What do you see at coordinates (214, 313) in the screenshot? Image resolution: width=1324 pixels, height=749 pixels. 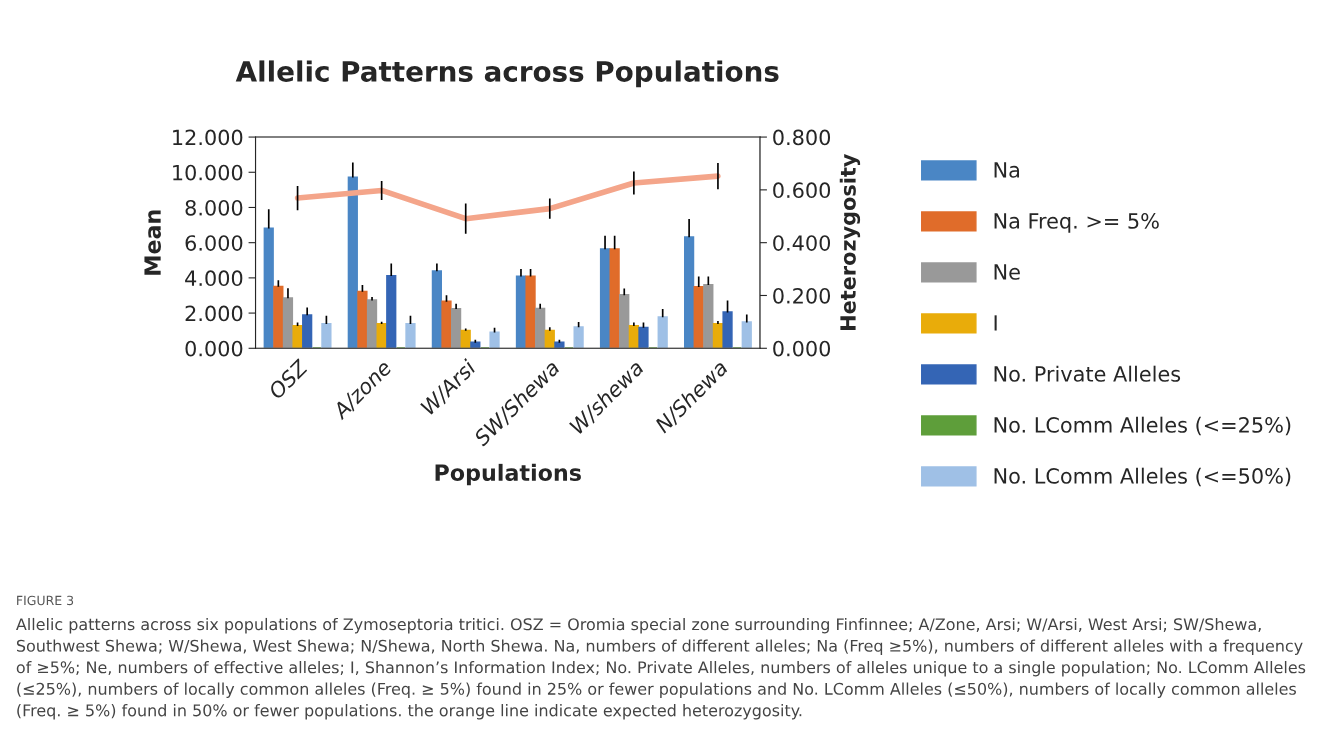 I see `y-tick-label: 2.000` at bounding box center [214, 313].